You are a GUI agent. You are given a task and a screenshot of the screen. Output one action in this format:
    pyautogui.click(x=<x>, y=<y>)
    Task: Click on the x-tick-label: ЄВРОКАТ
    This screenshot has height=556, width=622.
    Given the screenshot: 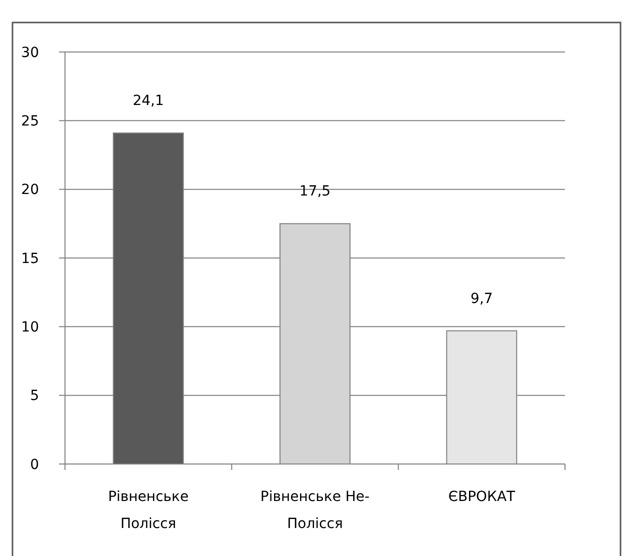 What is the action you would take?
    pyautogui.click(x=482, y=497)
    